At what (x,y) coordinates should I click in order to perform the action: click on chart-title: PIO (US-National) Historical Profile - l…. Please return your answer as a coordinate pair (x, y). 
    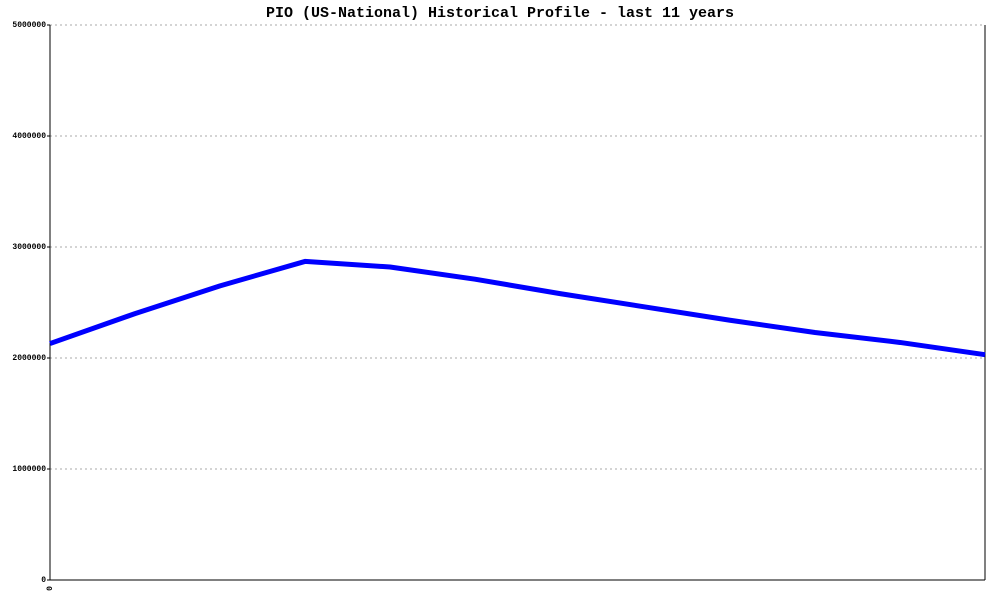
    Looking at the image, I should click on (500, 13).